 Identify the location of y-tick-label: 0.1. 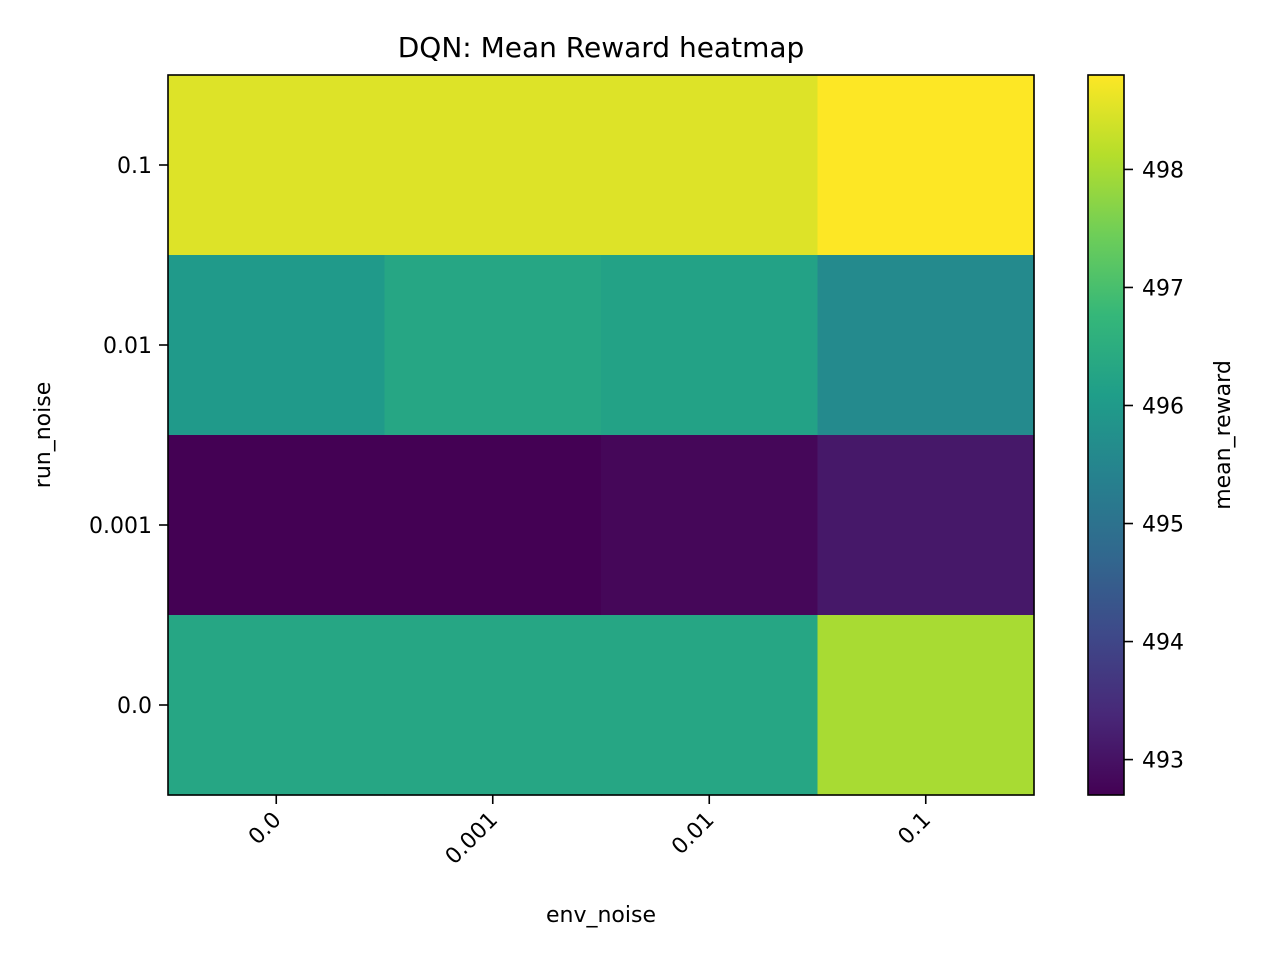
(134, 166).